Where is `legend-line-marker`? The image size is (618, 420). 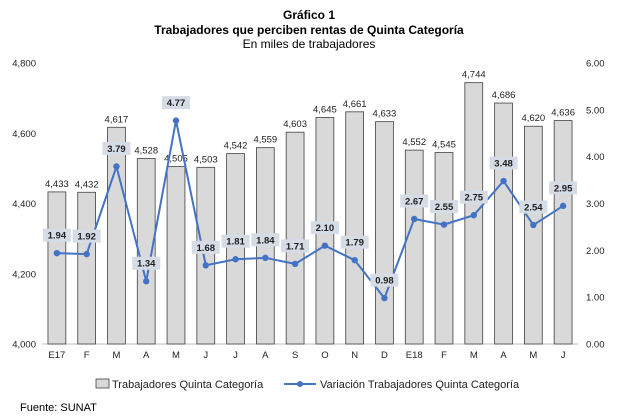
legend-line-marker is located at coordinates (300, 384).